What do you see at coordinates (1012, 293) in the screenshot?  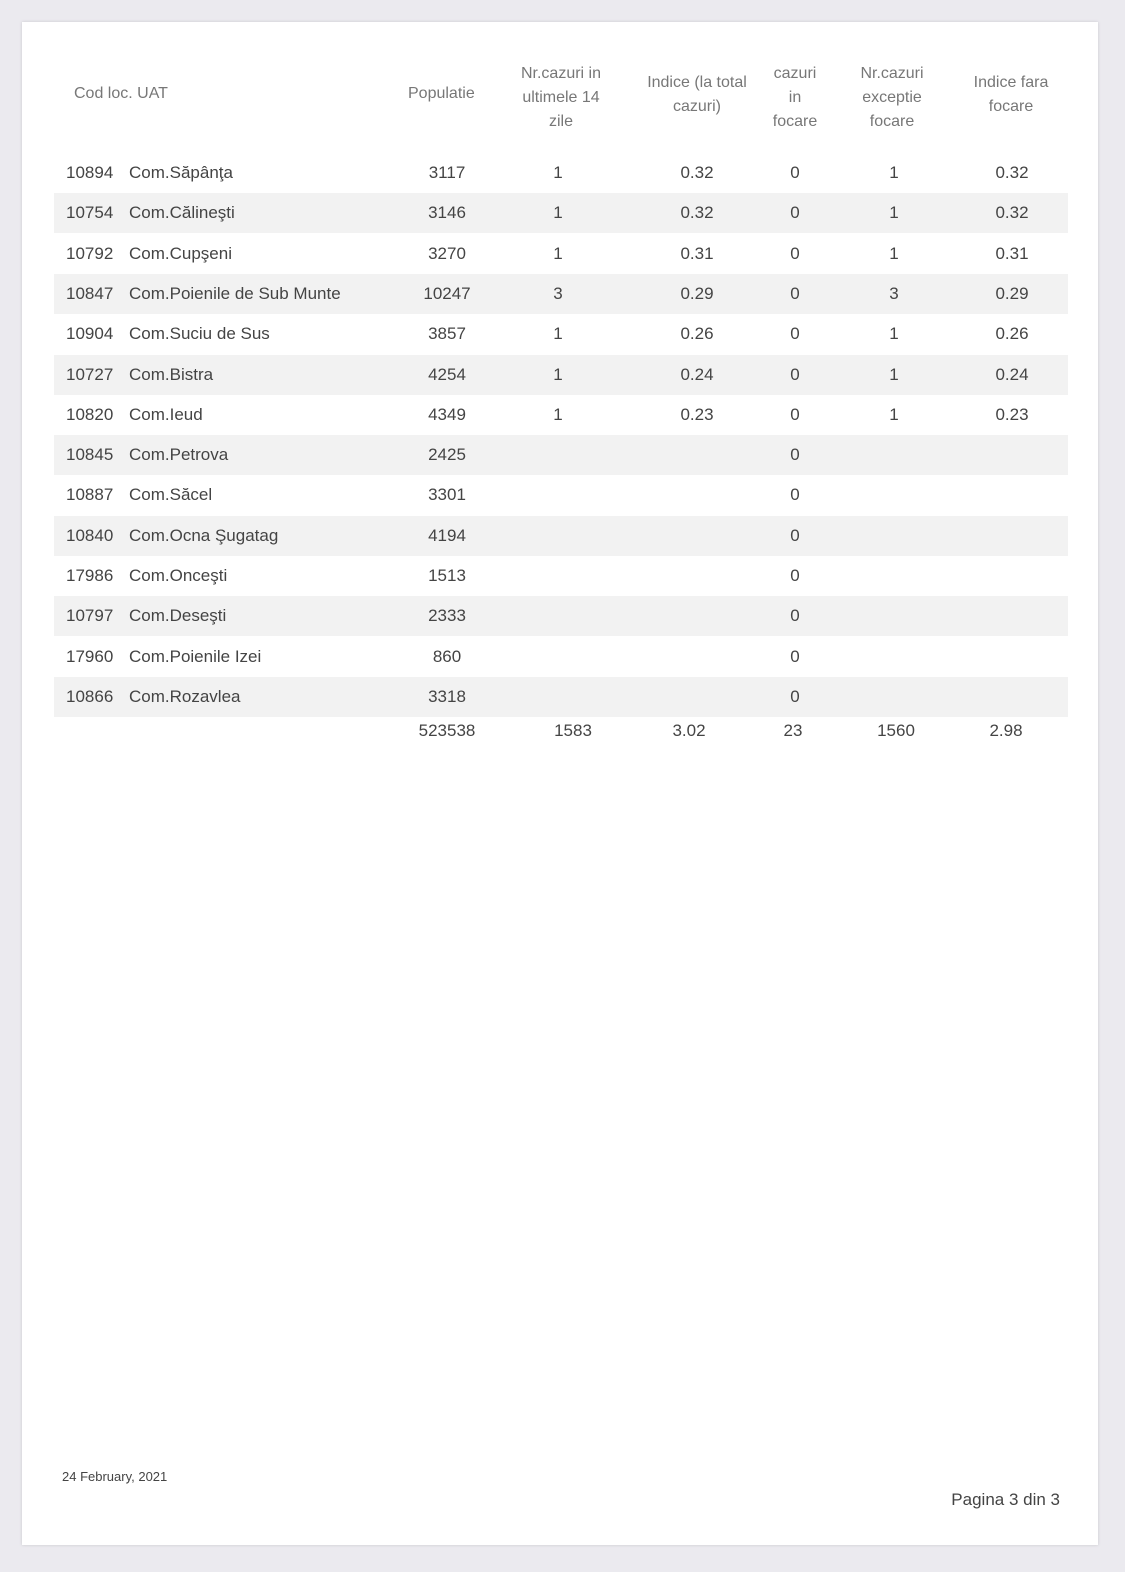 I see `cell-indf: 0.29` at bounding box center [1012, 293].